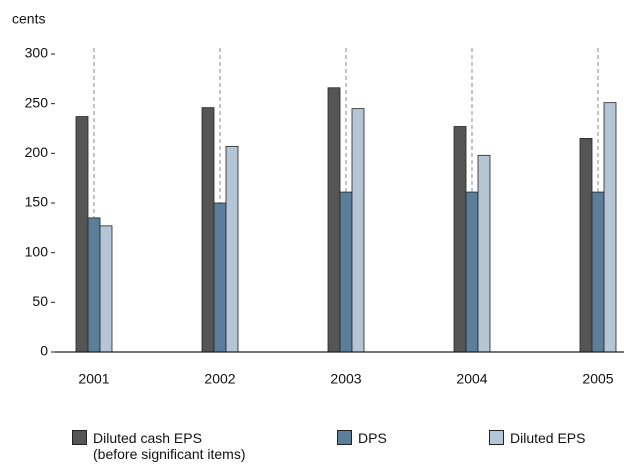  Describe the element at coordinates (37, 152) in the screenshot. I see `y-tick-label: 200` at that location.